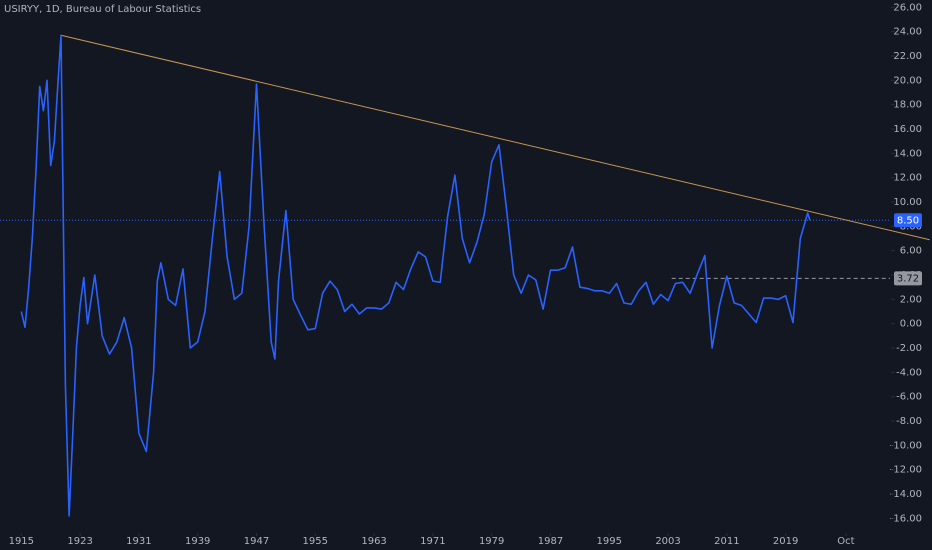  What do you see at coordinates (911, 299) in the screenshot?
I see `y-tick-label: 2.00` at bounding box center [911, 299].